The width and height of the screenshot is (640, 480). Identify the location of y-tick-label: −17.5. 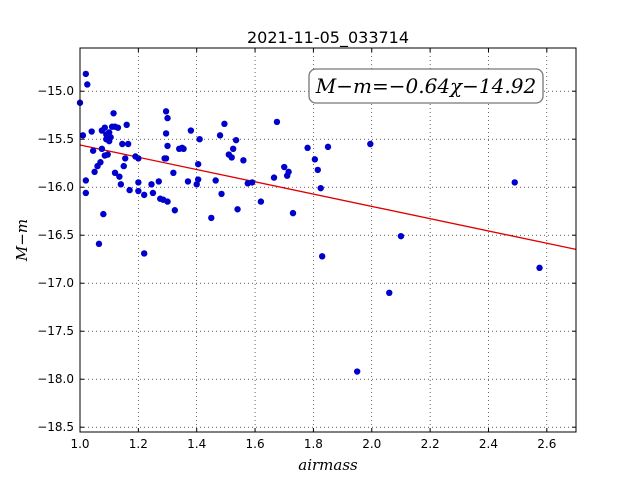
(55, 331).